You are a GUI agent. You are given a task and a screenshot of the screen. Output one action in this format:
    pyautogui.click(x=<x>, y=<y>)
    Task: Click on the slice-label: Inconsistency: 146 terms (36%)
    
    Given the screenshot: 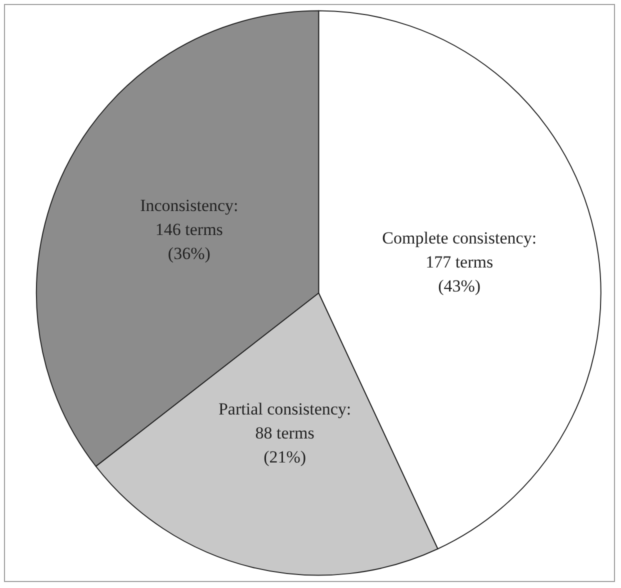 What is the action you would take?
    pyautogui.click(x=189, y=230)
    